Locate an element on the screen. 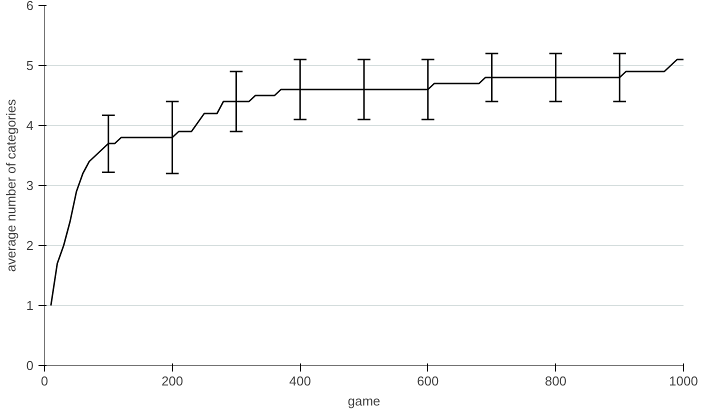  x-tick-label: 800 is located at coordinates (555, 381).